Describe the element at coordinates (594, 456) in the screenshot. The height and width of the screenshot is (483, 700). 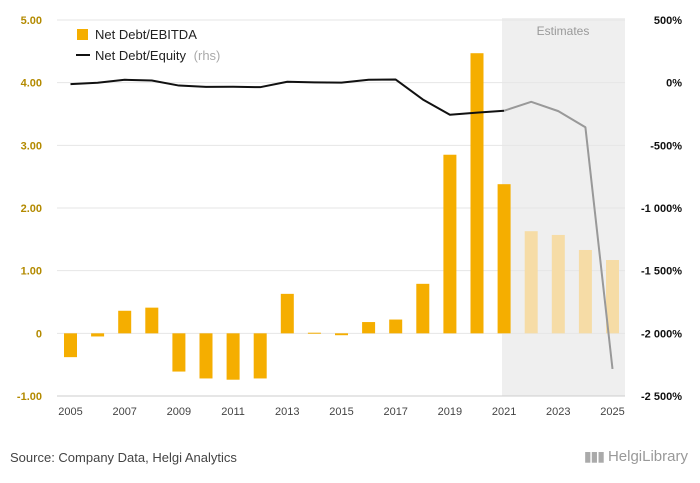
I see `books-icon: ▮▮▮` at that location.